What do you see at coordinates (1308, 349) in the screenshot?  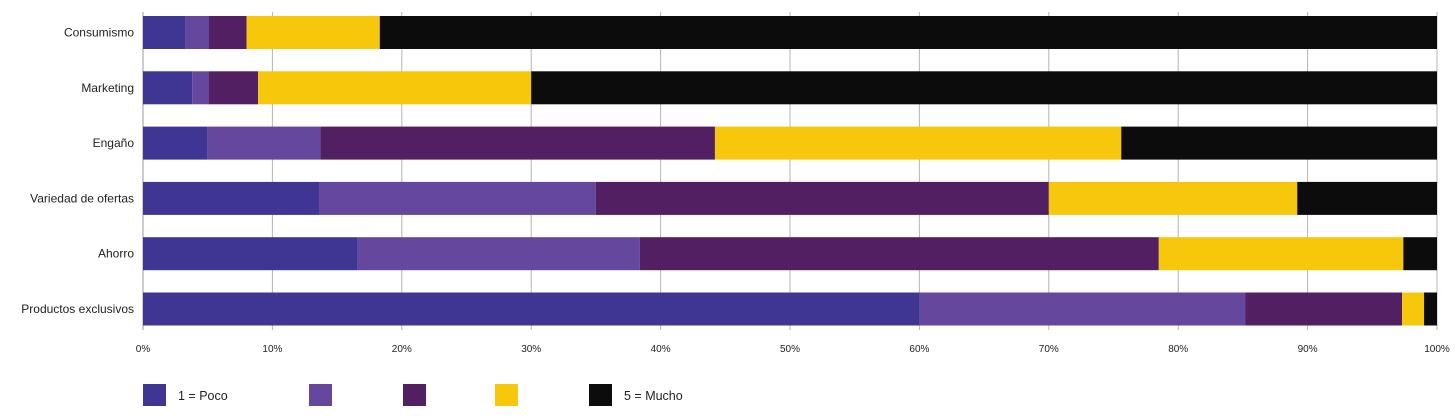 I see `x-tick-label: 90%` at bounding box center [1308, 349].